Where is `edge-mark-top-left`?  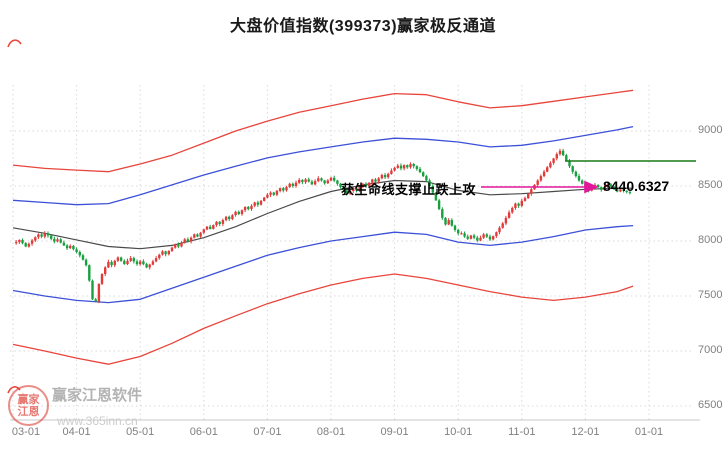 edge-mark-top-left is located at coordinates (14, 43).